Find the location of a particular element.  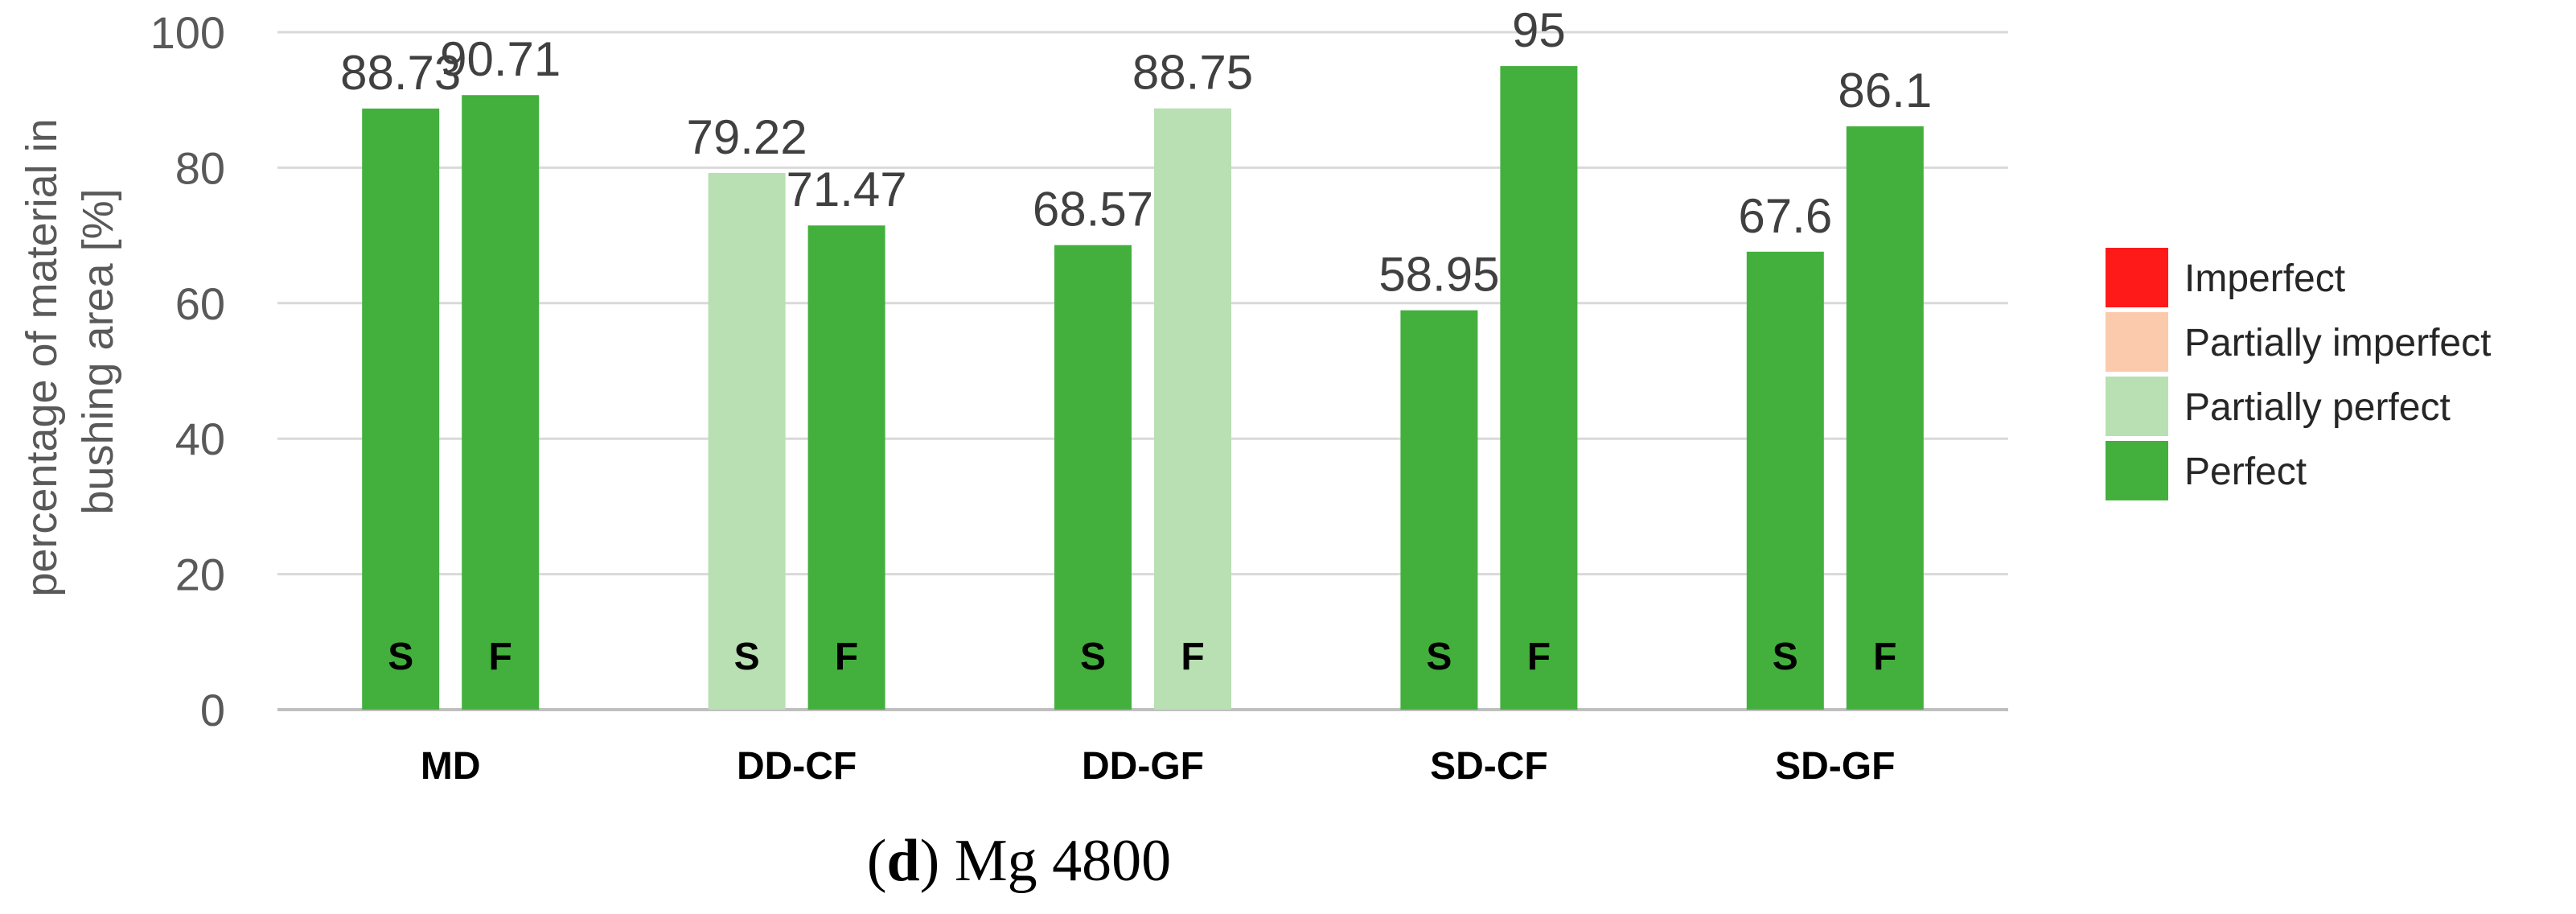

y-axis-ticks: 0 20 40 60 80 100 is located at coordinates (187, 371).